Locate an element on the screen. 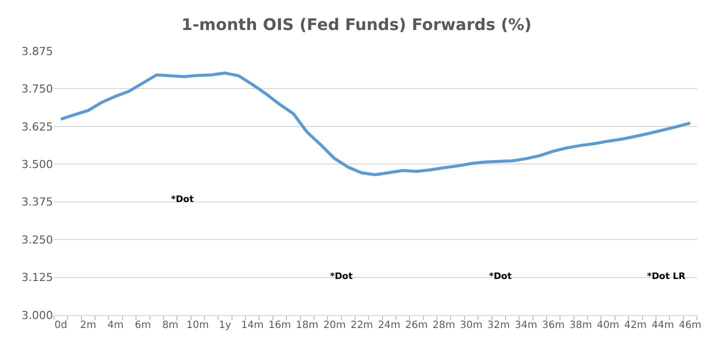 This screenshot has height=348, width=713. x-tick-label: 28m is located at coordinates (444, 325).